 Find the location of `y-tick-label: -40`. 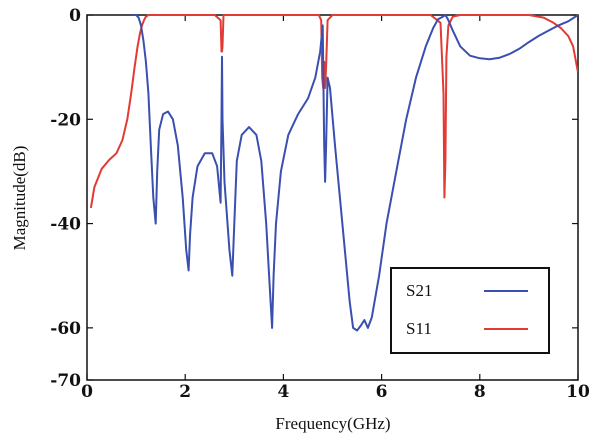

y-tick-label: -40 is located at coordinates (65, 225).